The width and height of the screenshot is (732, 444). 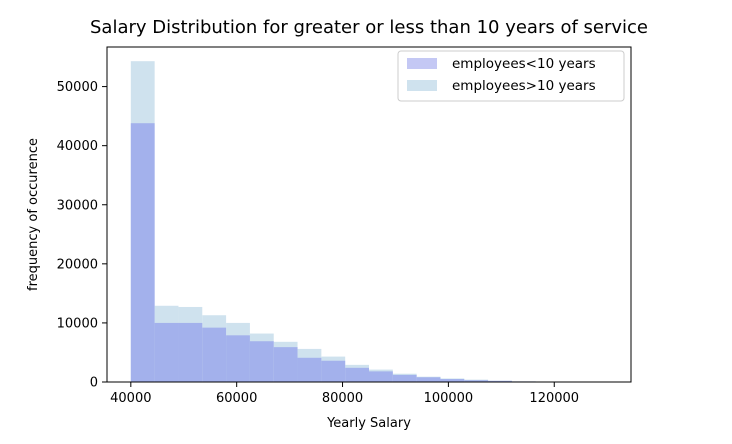 I want to click on y-tick-label: 20000, so click(x=77, y=264).